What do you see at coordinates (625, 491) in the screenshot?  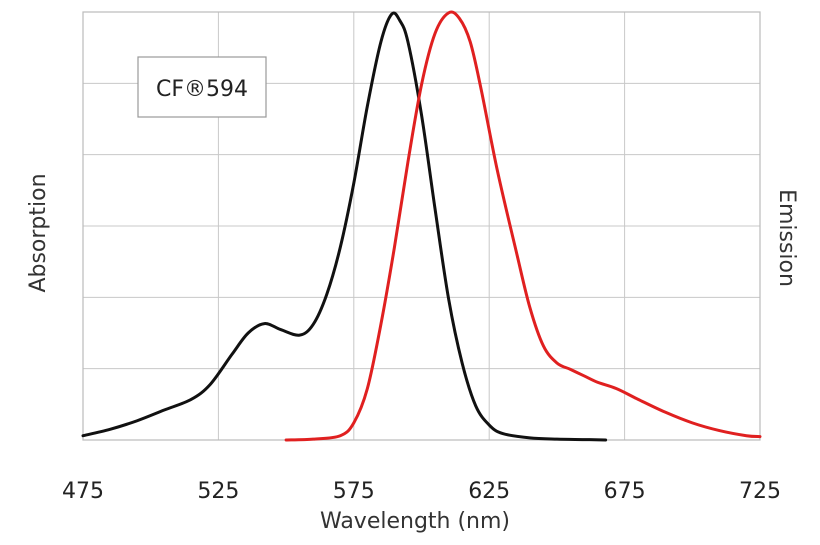 I see `x-tick-label: 675` at bounding box center [625, 491].